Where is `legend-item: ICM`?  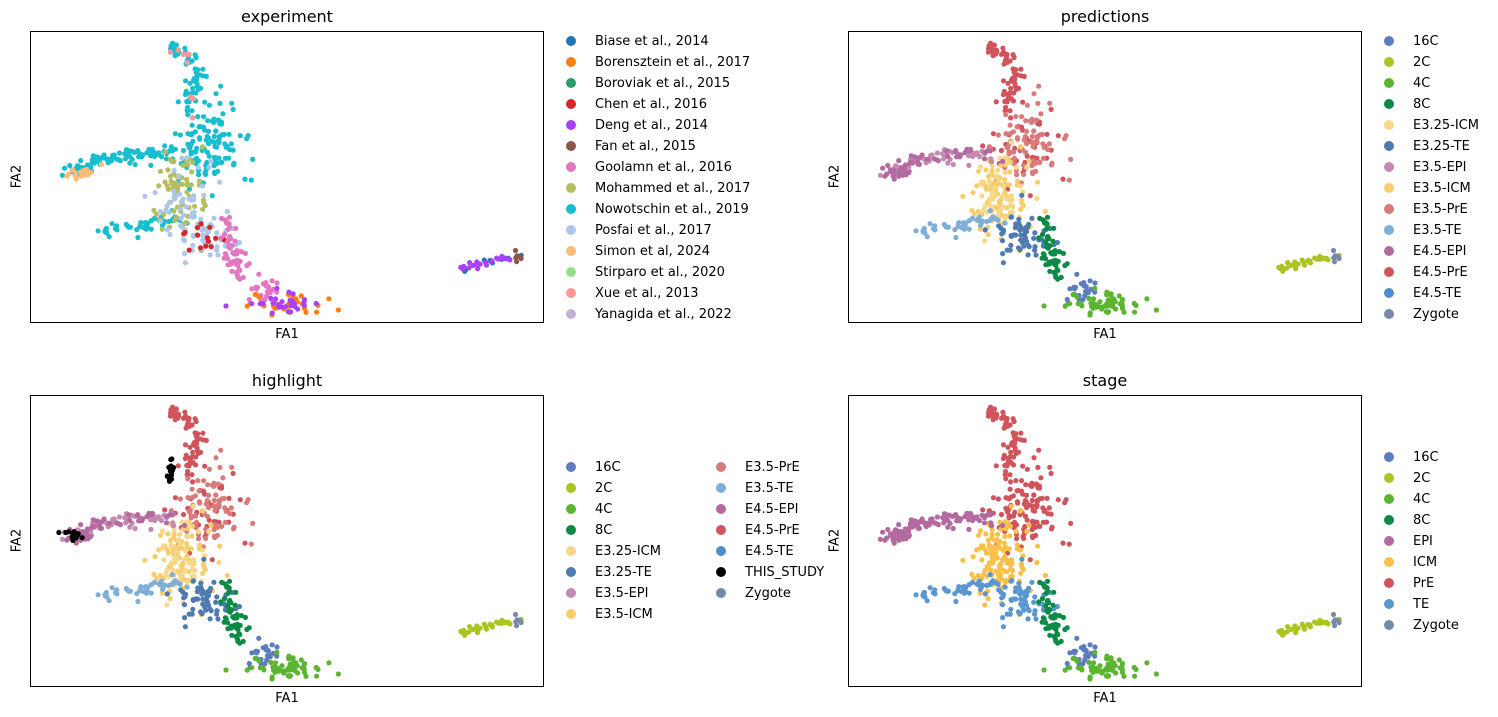 legend-item: ICM is located at coordinates (1410, 562).